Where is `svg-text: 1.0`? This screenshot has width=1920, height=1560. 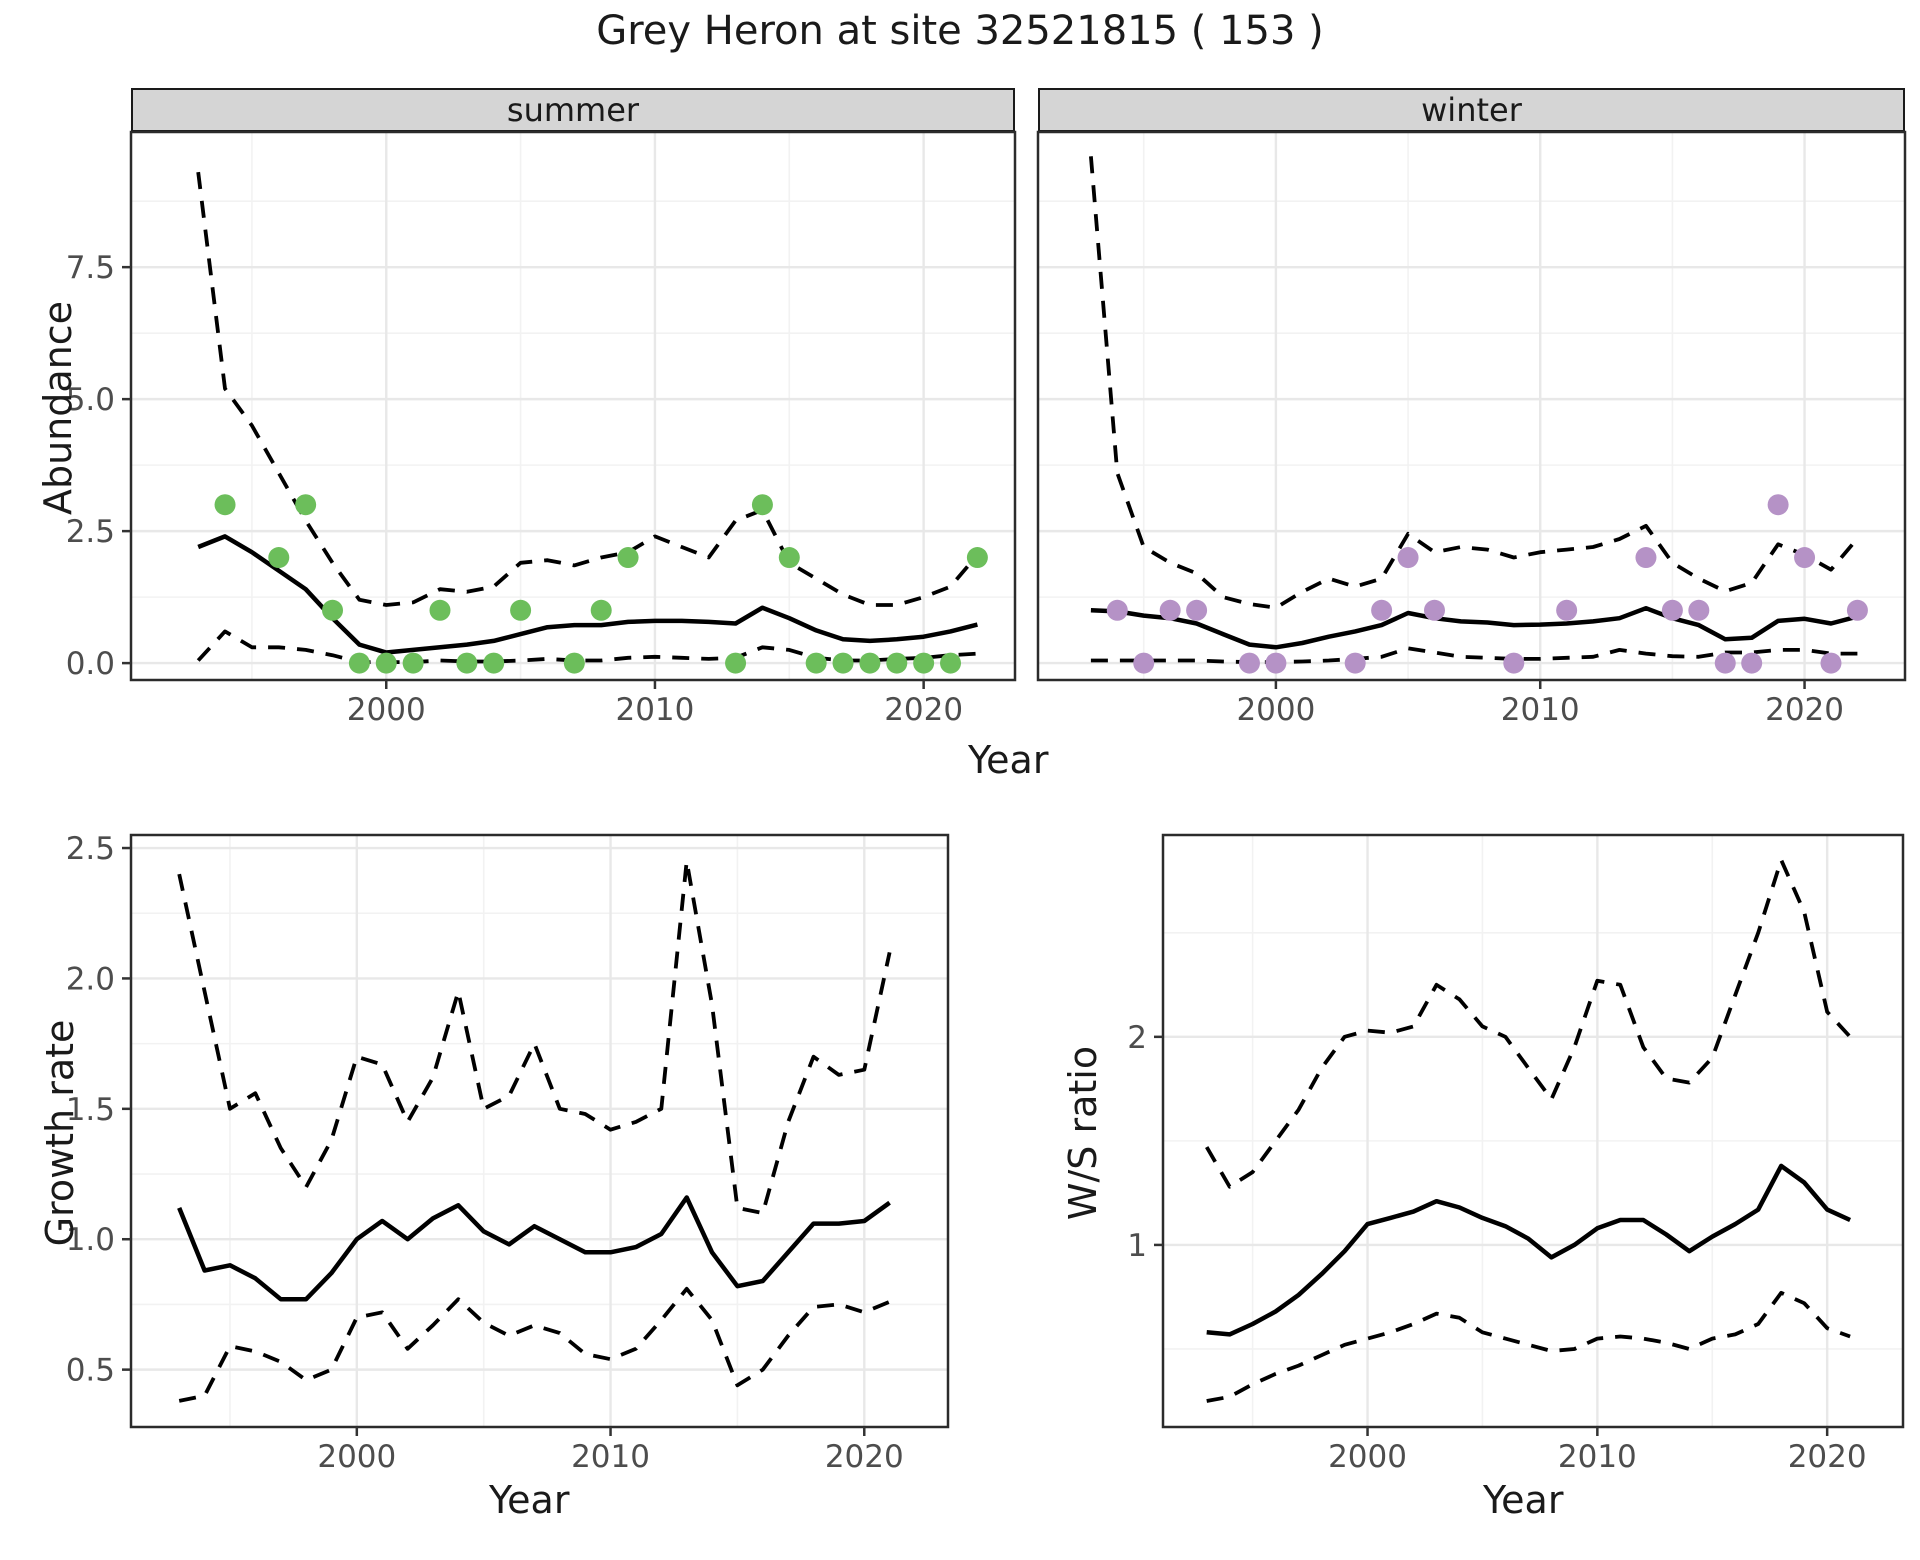 svg-text: 1.0 is located at coordinates (90, 1240).